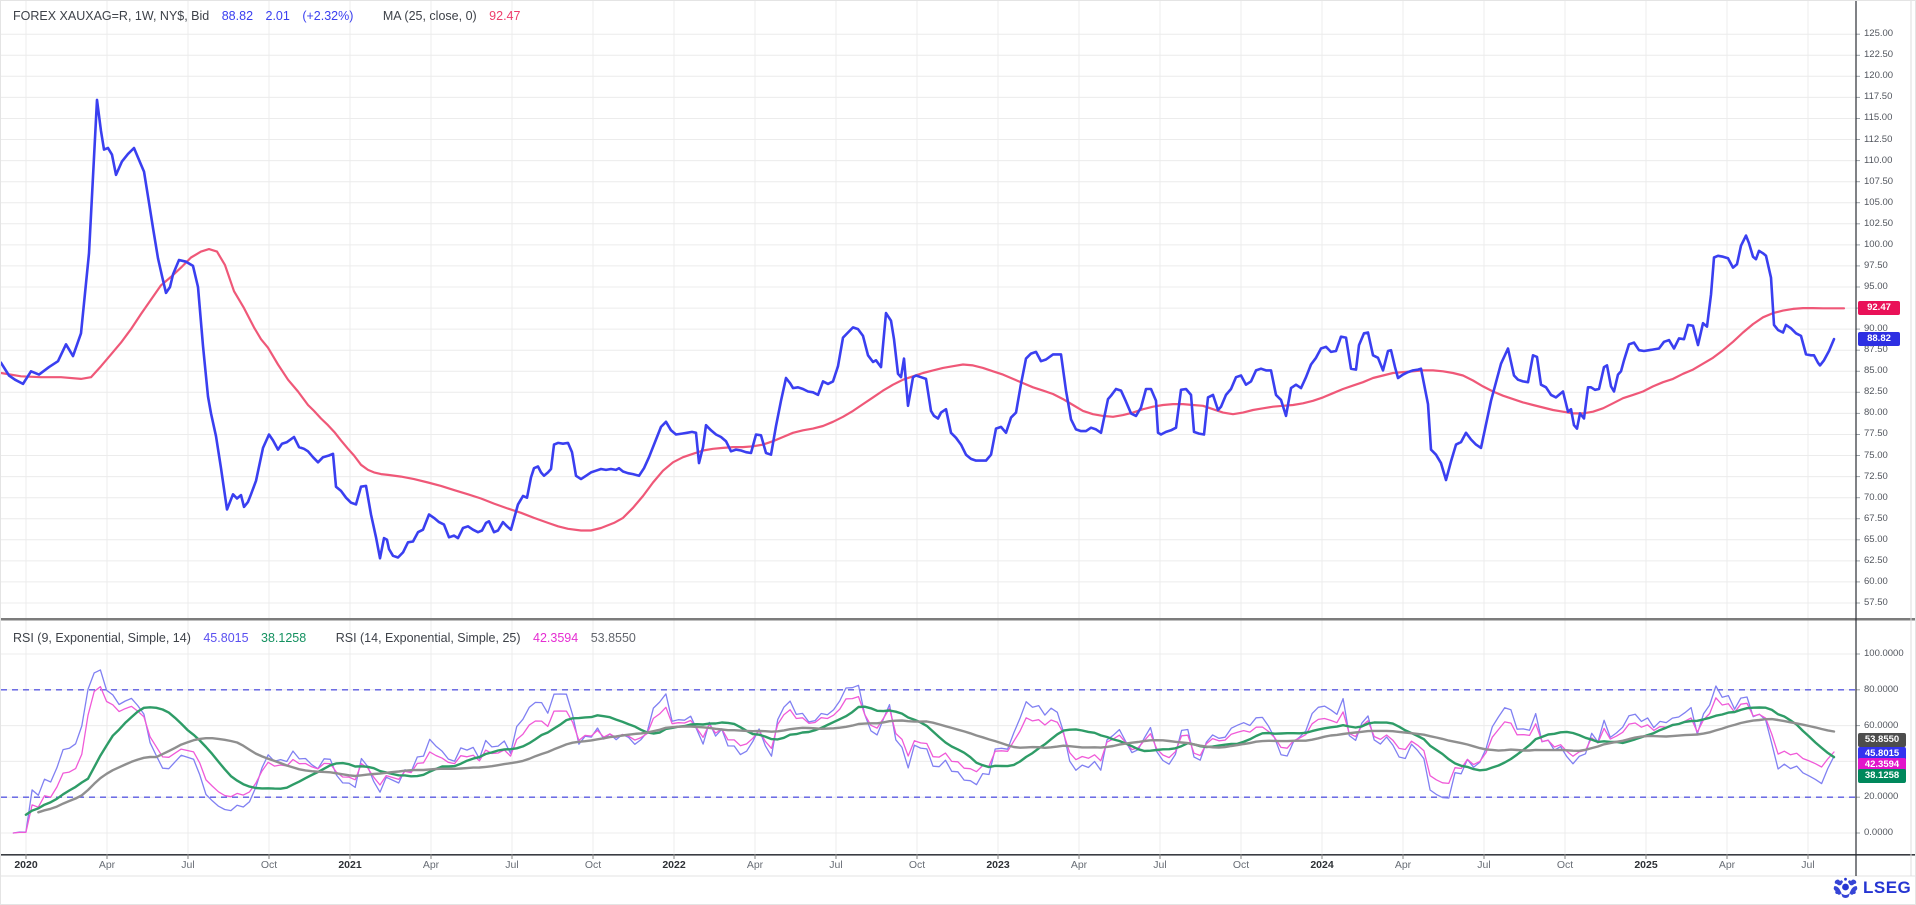  What do you see at coordinates (1879, 76) in the screenshot?
I see `price-axis-label: 120.00` at bounding box center [1879, 76].